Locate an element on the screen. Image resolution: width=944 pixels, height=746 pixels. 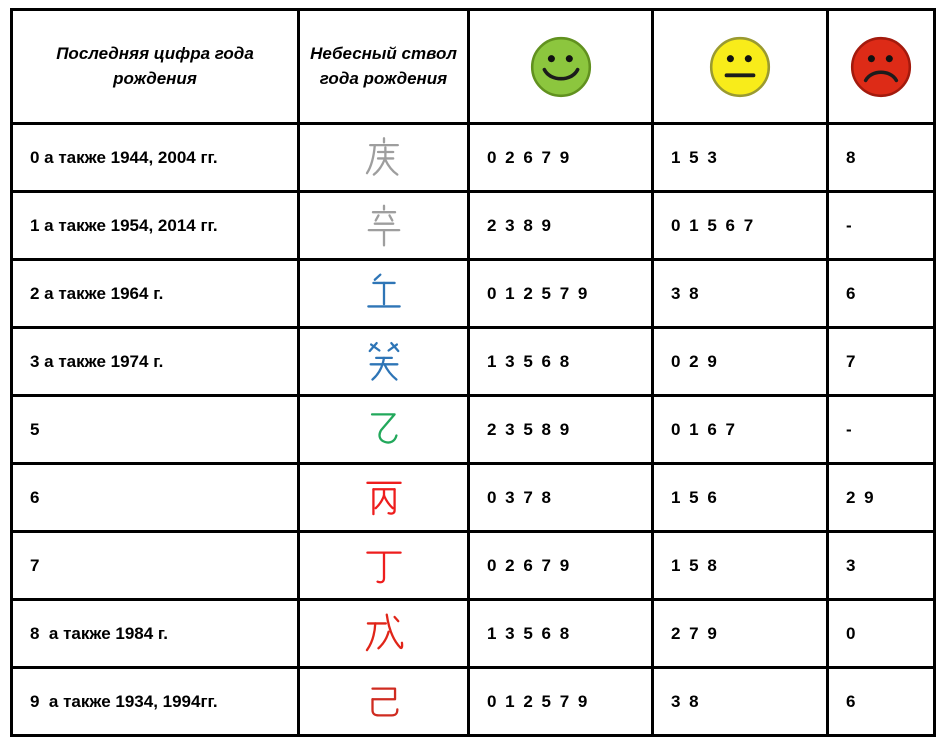
good-years-cell: 0 3 7 8 is located at coordinates (560, 497).